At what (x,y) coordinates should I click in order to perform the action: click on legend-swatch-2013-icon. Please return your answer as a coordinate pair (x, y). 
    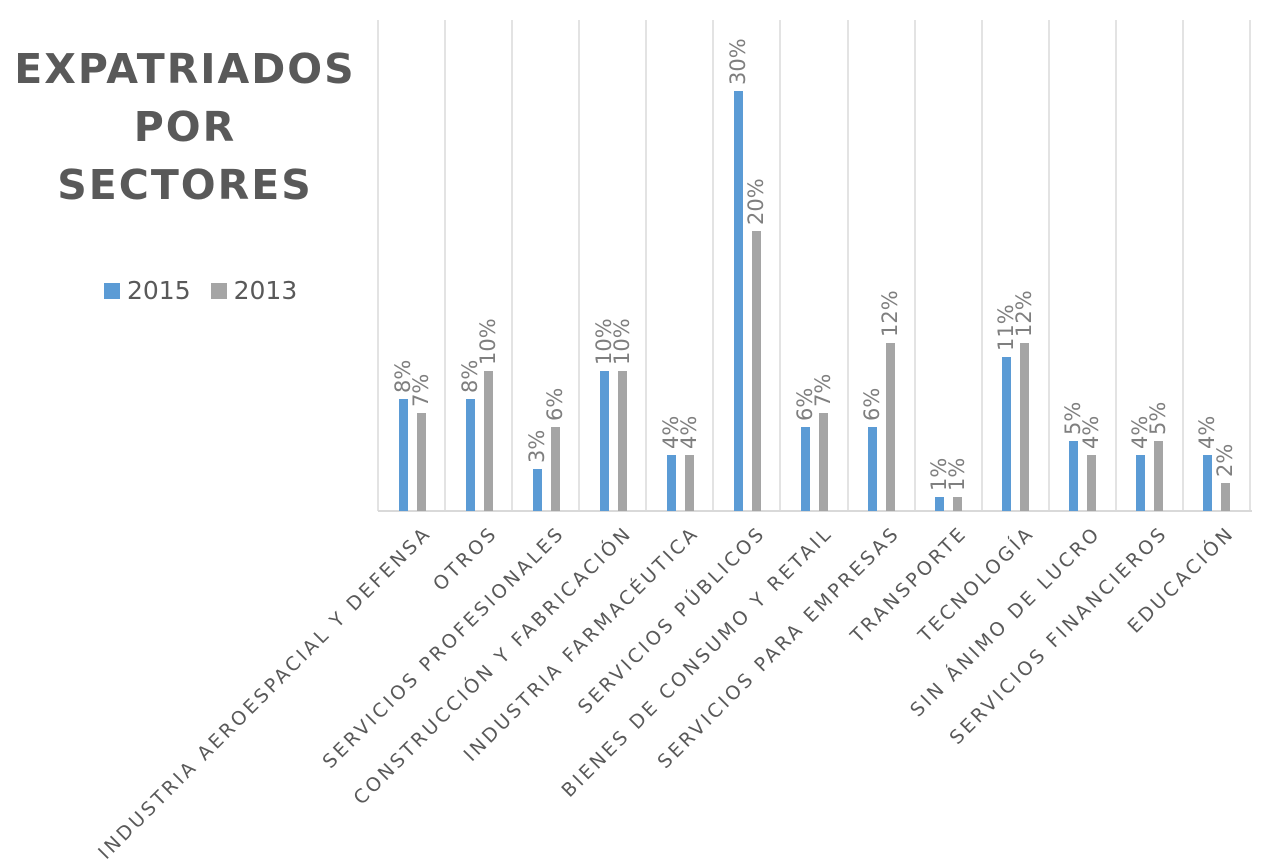
    Looking at the image, I should click on (218, 290).